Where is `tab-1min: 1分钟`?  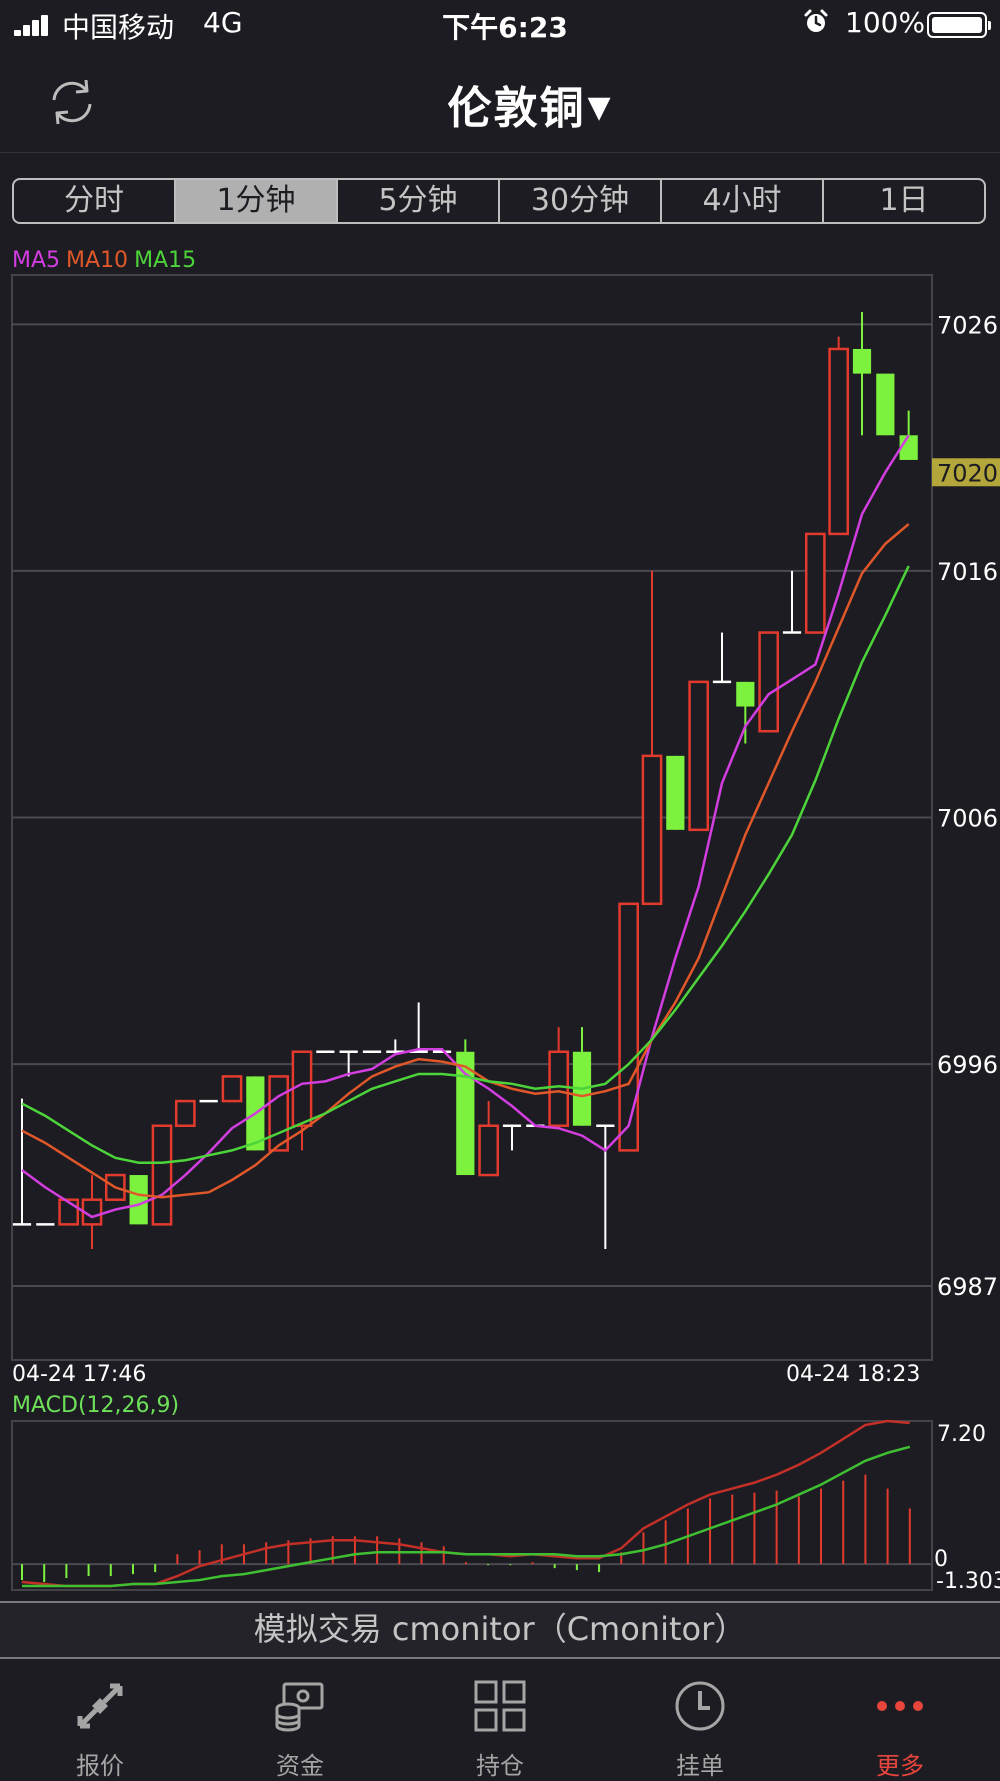
tab-1min: 1分钟 is located at coordinates (255, 201).